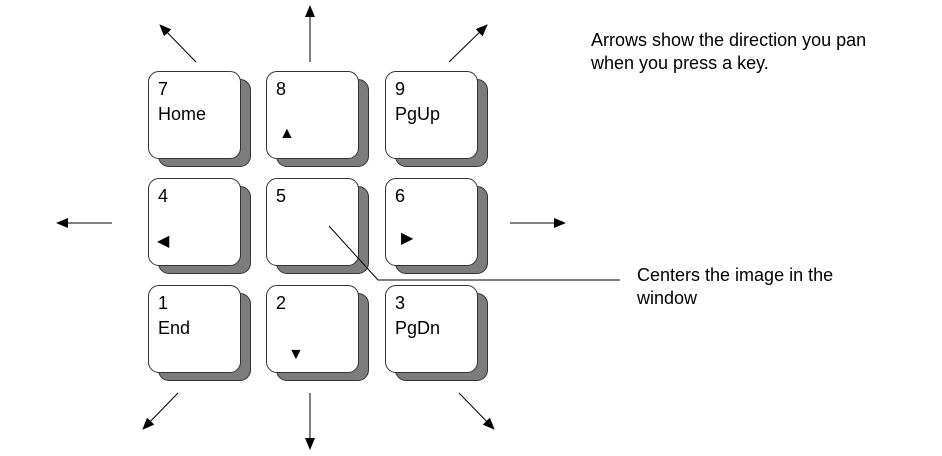 The image size is (942, 456). I want to click on key-4: 4 ◀, so click(199, 226).